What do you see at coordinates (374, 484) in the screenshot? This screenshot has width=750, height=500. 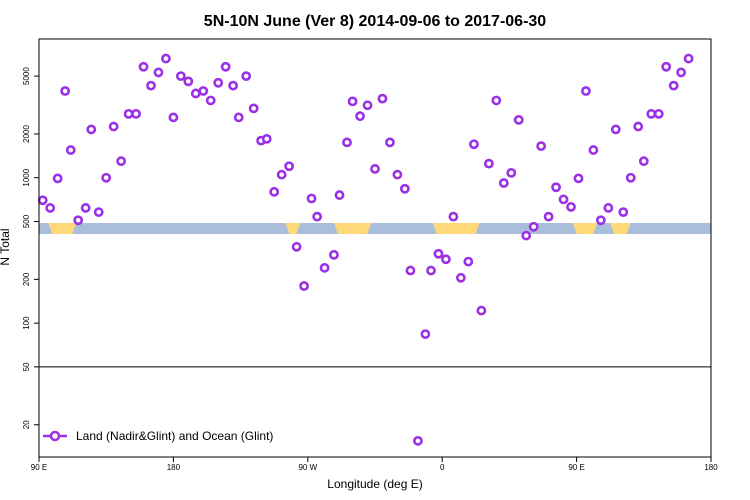 I see `x-axis-title: Longitude (deg E)` at bounding box center [374, 484].